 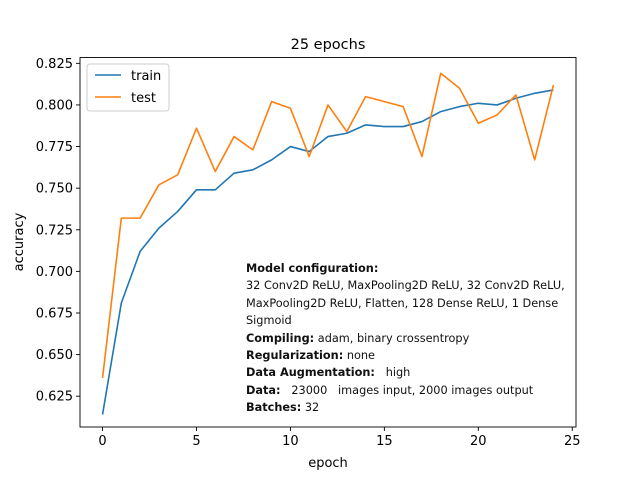 I want to click on x-tick-label: 0, so click(x=102, y=441).